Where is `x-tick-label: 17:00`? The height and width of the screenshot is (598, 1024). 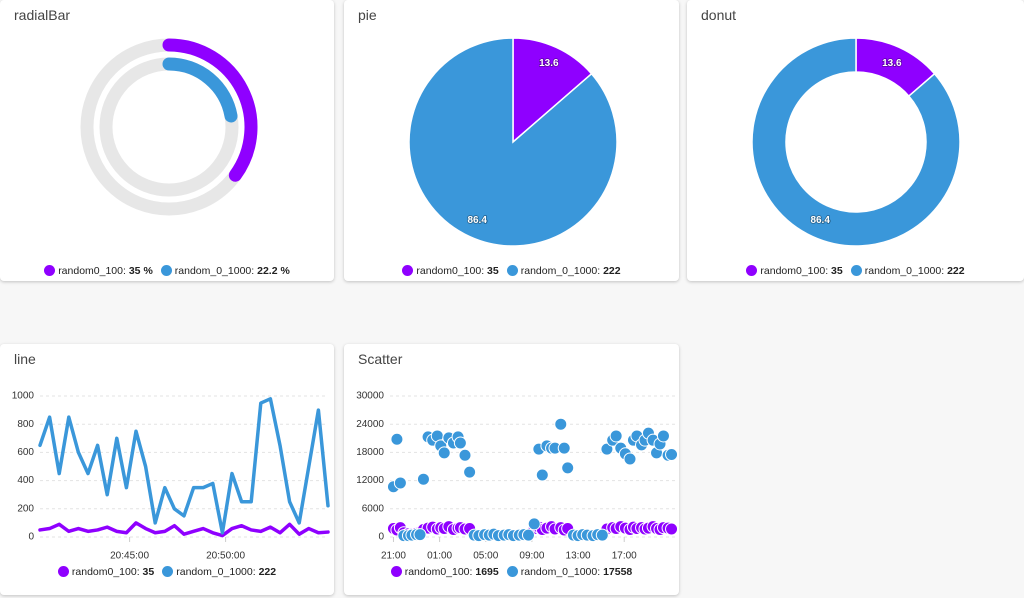 x-tick-label: 17:00 is located at coordinates (624, 556).